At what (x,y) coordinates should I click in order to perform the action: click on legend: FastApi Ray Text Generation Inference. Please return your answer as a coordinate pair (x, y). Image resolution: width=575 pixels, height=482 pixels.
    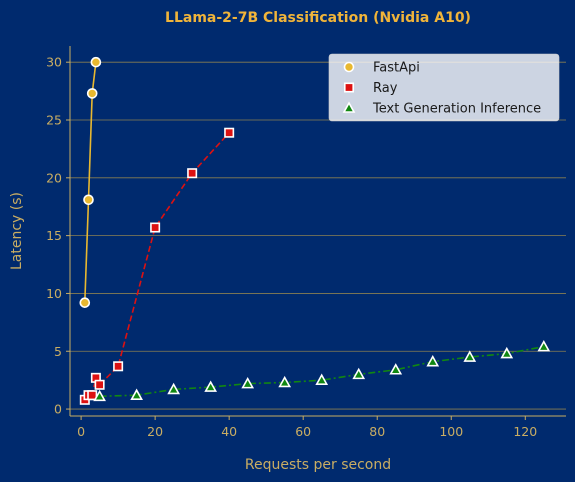
    Looking at the image, I should click on (444, 87).